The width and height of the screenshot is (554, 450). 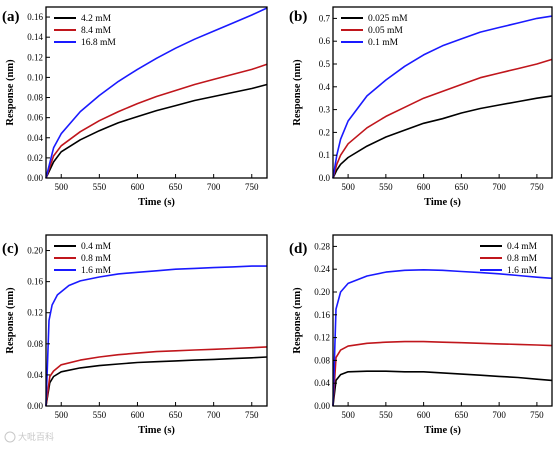 What do you see at coordinates (98, 43) in the screenshot?
I see `legend-label-2: 16.8 mM` at bounding box center [98, 43].